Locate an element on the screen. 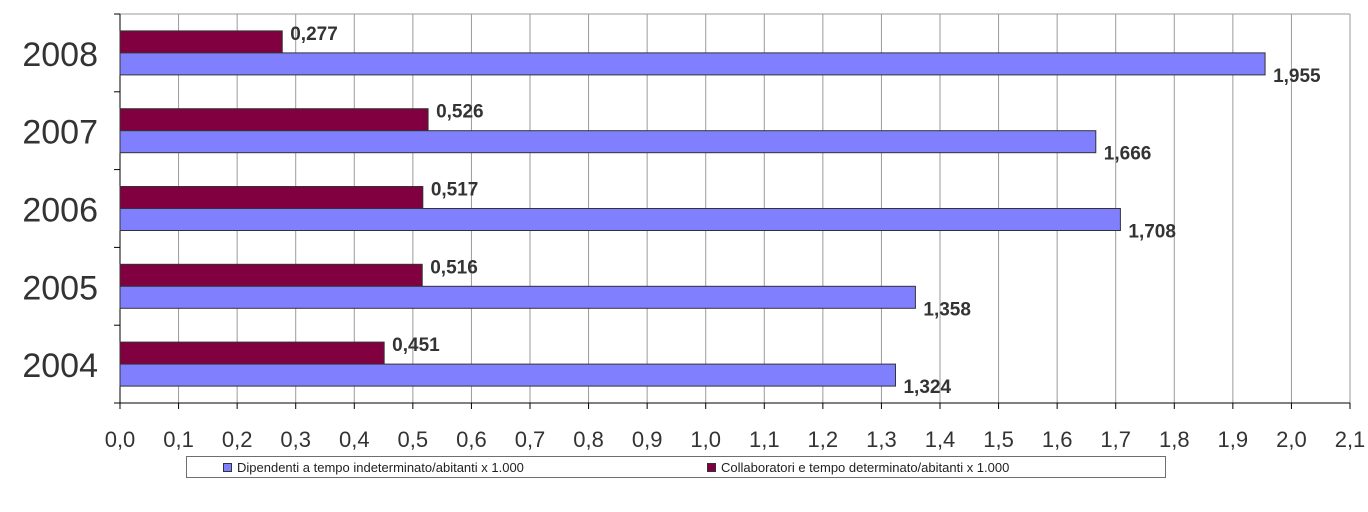 The width and height of the screenshot is (1368, 512). x-tick-label: 1,7 is located at coordinates (1115, 439).